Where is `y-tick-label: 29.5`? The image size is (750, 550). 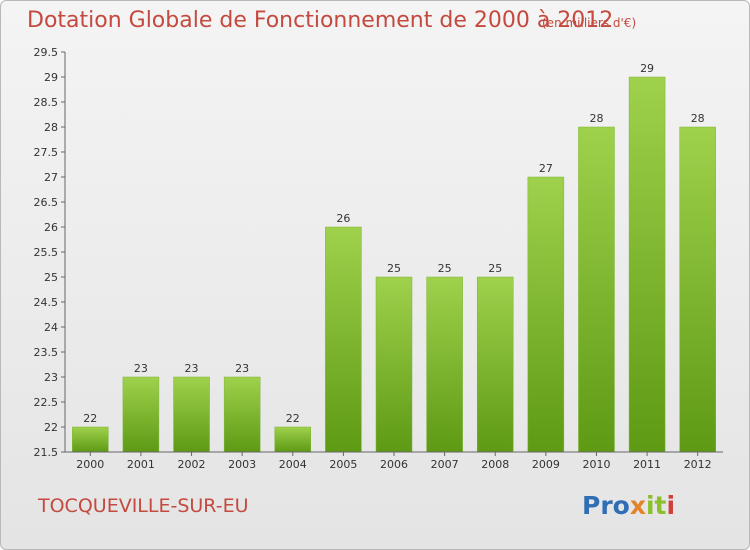 y-tick-label: 29.5 is located at coordinates (46, 52).